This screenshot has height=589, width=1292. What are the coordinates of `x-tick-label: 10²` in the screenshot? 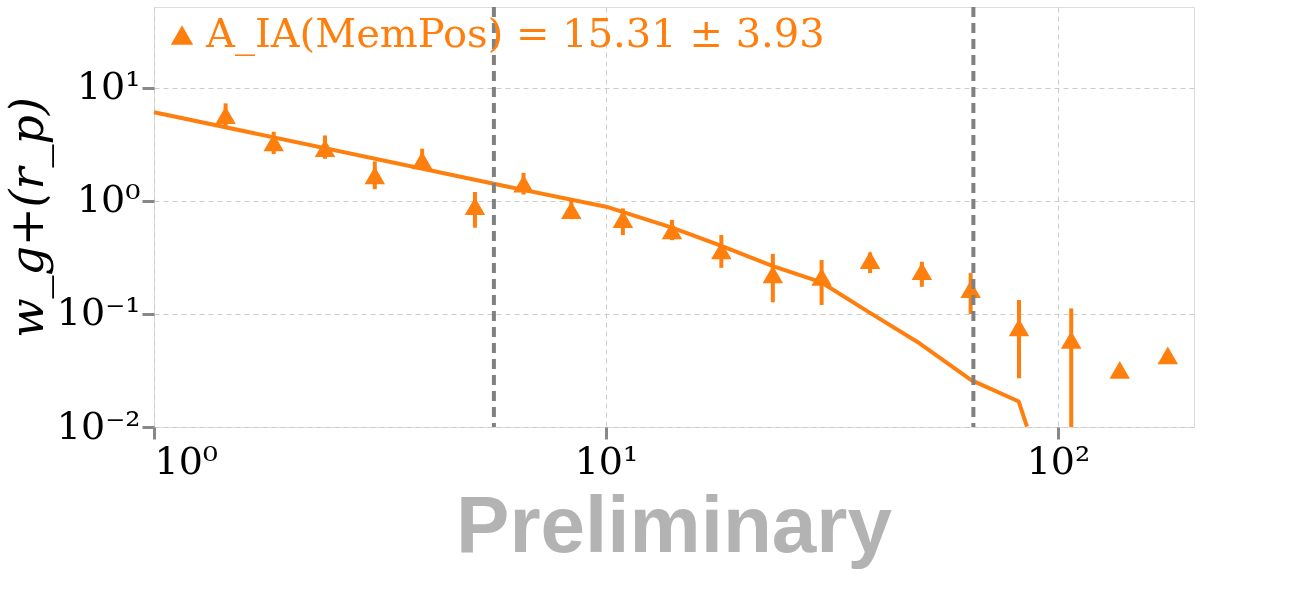 It's located at (1058, 460).